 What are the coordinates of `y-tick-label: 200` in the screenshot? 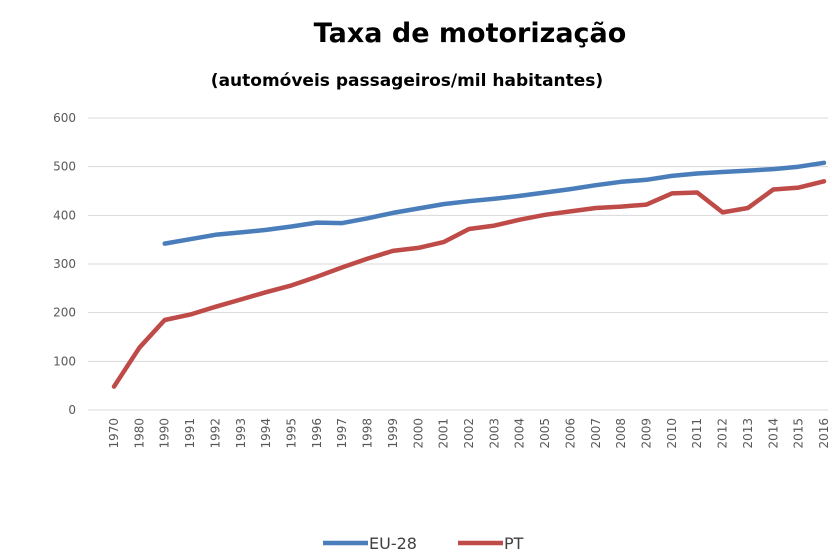 It's located at (64, 313).